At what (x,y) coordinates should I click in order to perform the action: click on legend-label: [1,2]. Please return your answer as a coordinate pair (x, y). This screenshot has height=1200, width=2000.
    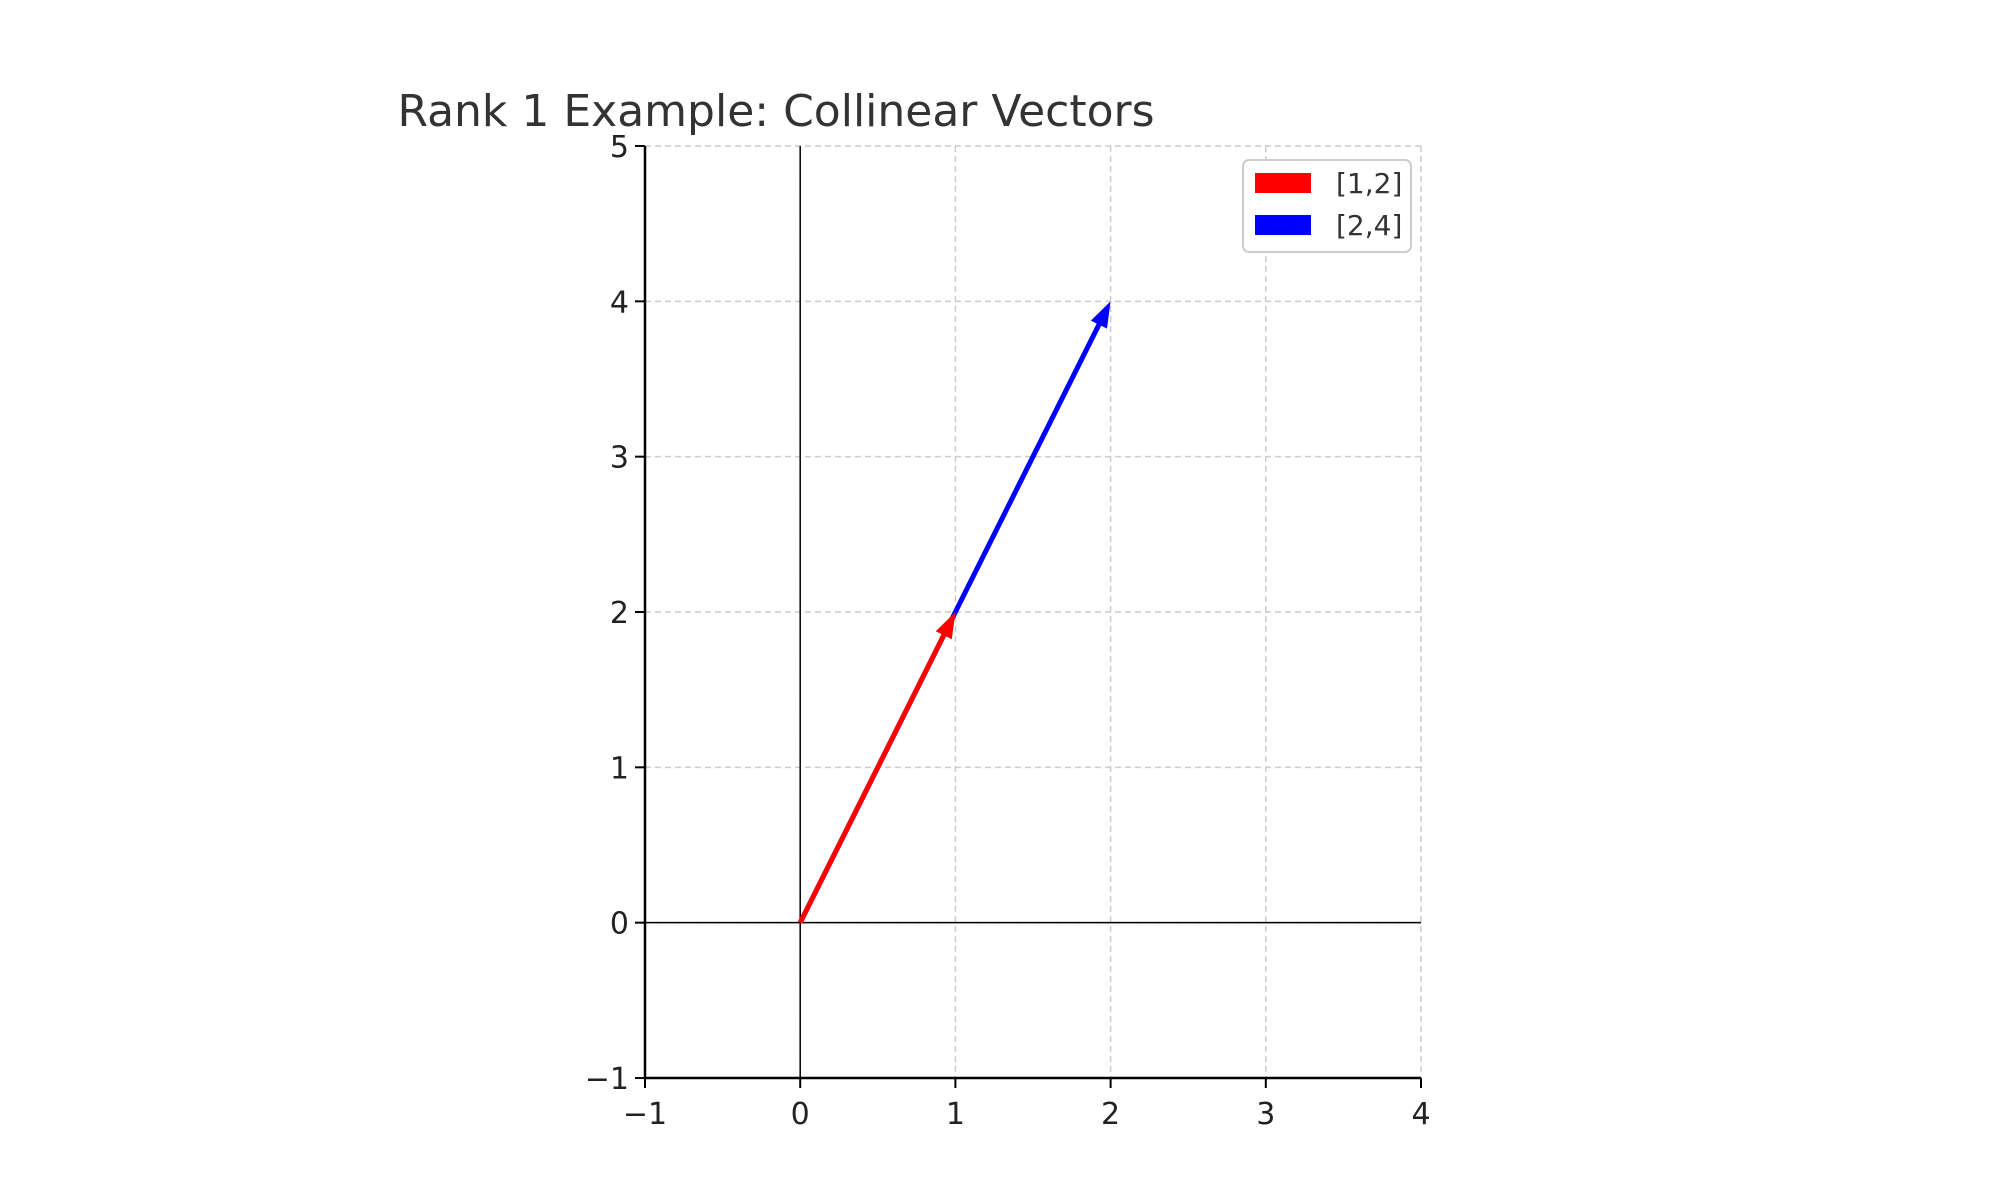
    Looking at the image, I should click on (1369, 183).